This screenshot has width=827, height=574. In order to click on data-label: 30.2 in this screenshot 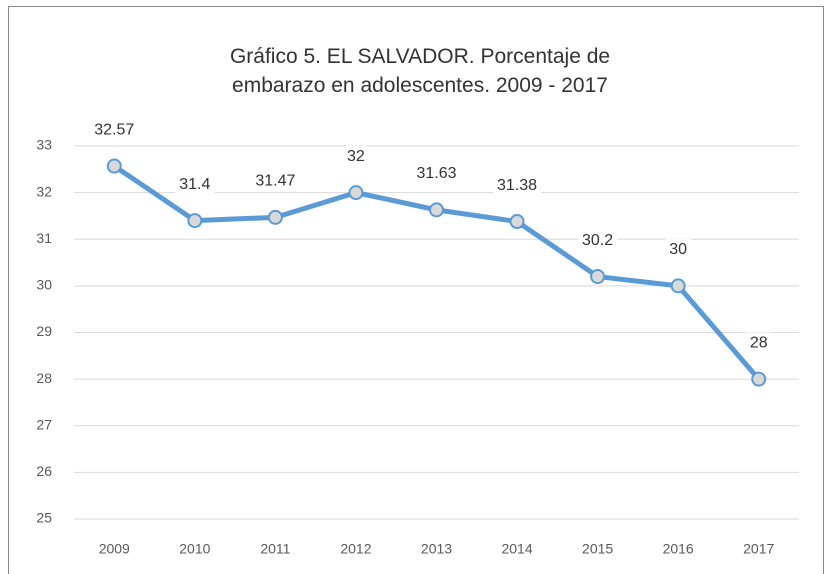, I will do `click(597, 240)`.